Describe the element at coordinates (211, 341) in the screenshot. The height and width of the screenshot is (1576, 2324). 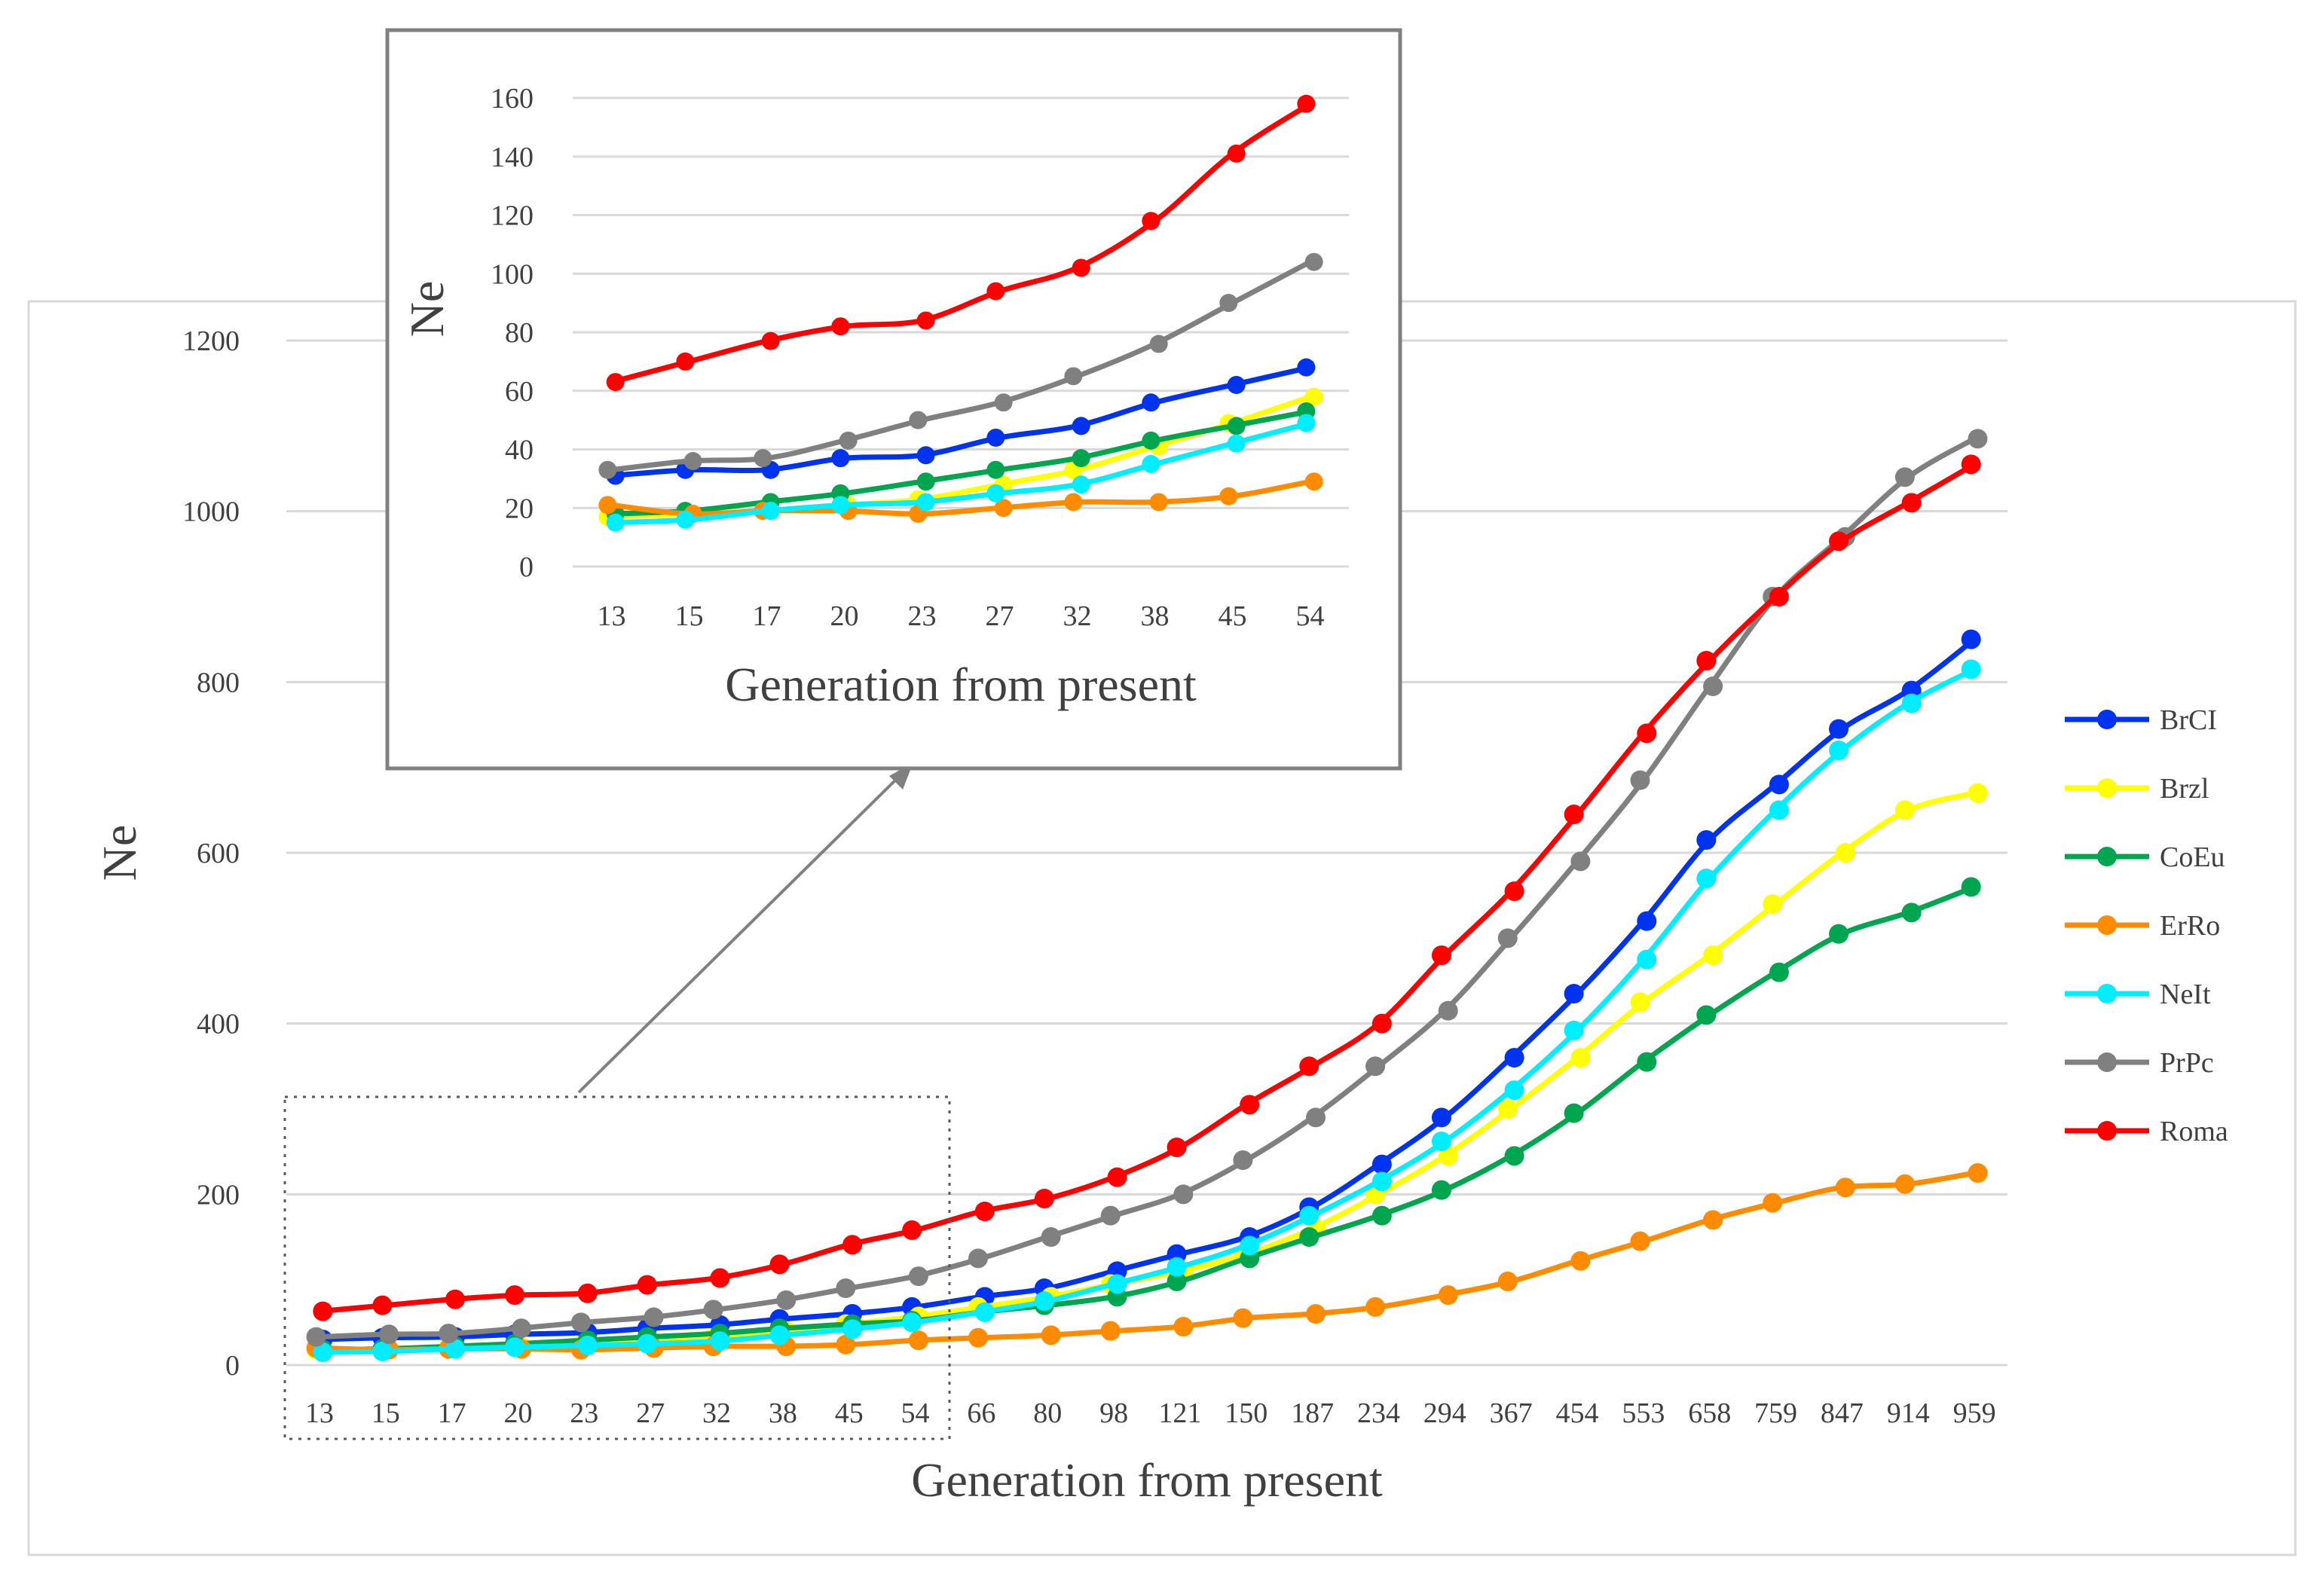
I see `main-y-tick-label: 1200` at that location.